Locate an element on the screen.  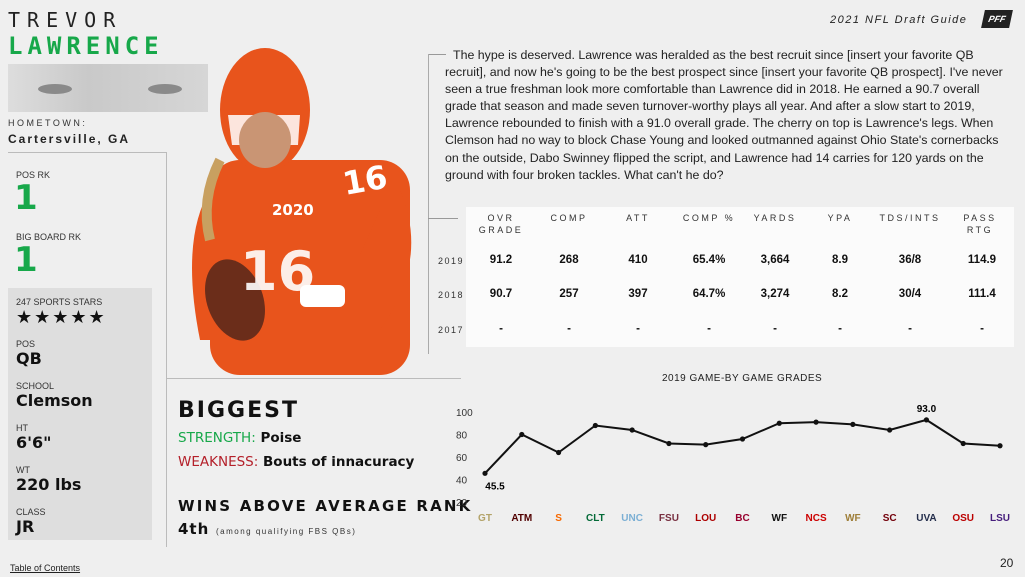
row-year: 2017 is located at coordinates (451, 330).